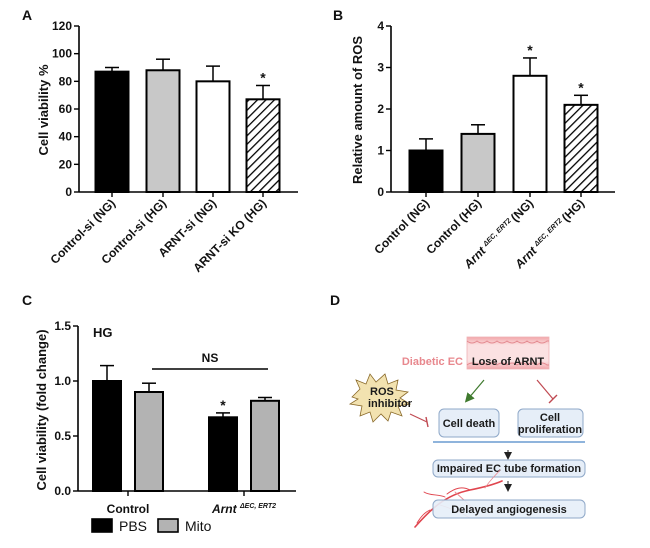 Image resolution: width=650 pixels, height=548 pixels. I want to click on panel-label-c: C, so click(27, 300).